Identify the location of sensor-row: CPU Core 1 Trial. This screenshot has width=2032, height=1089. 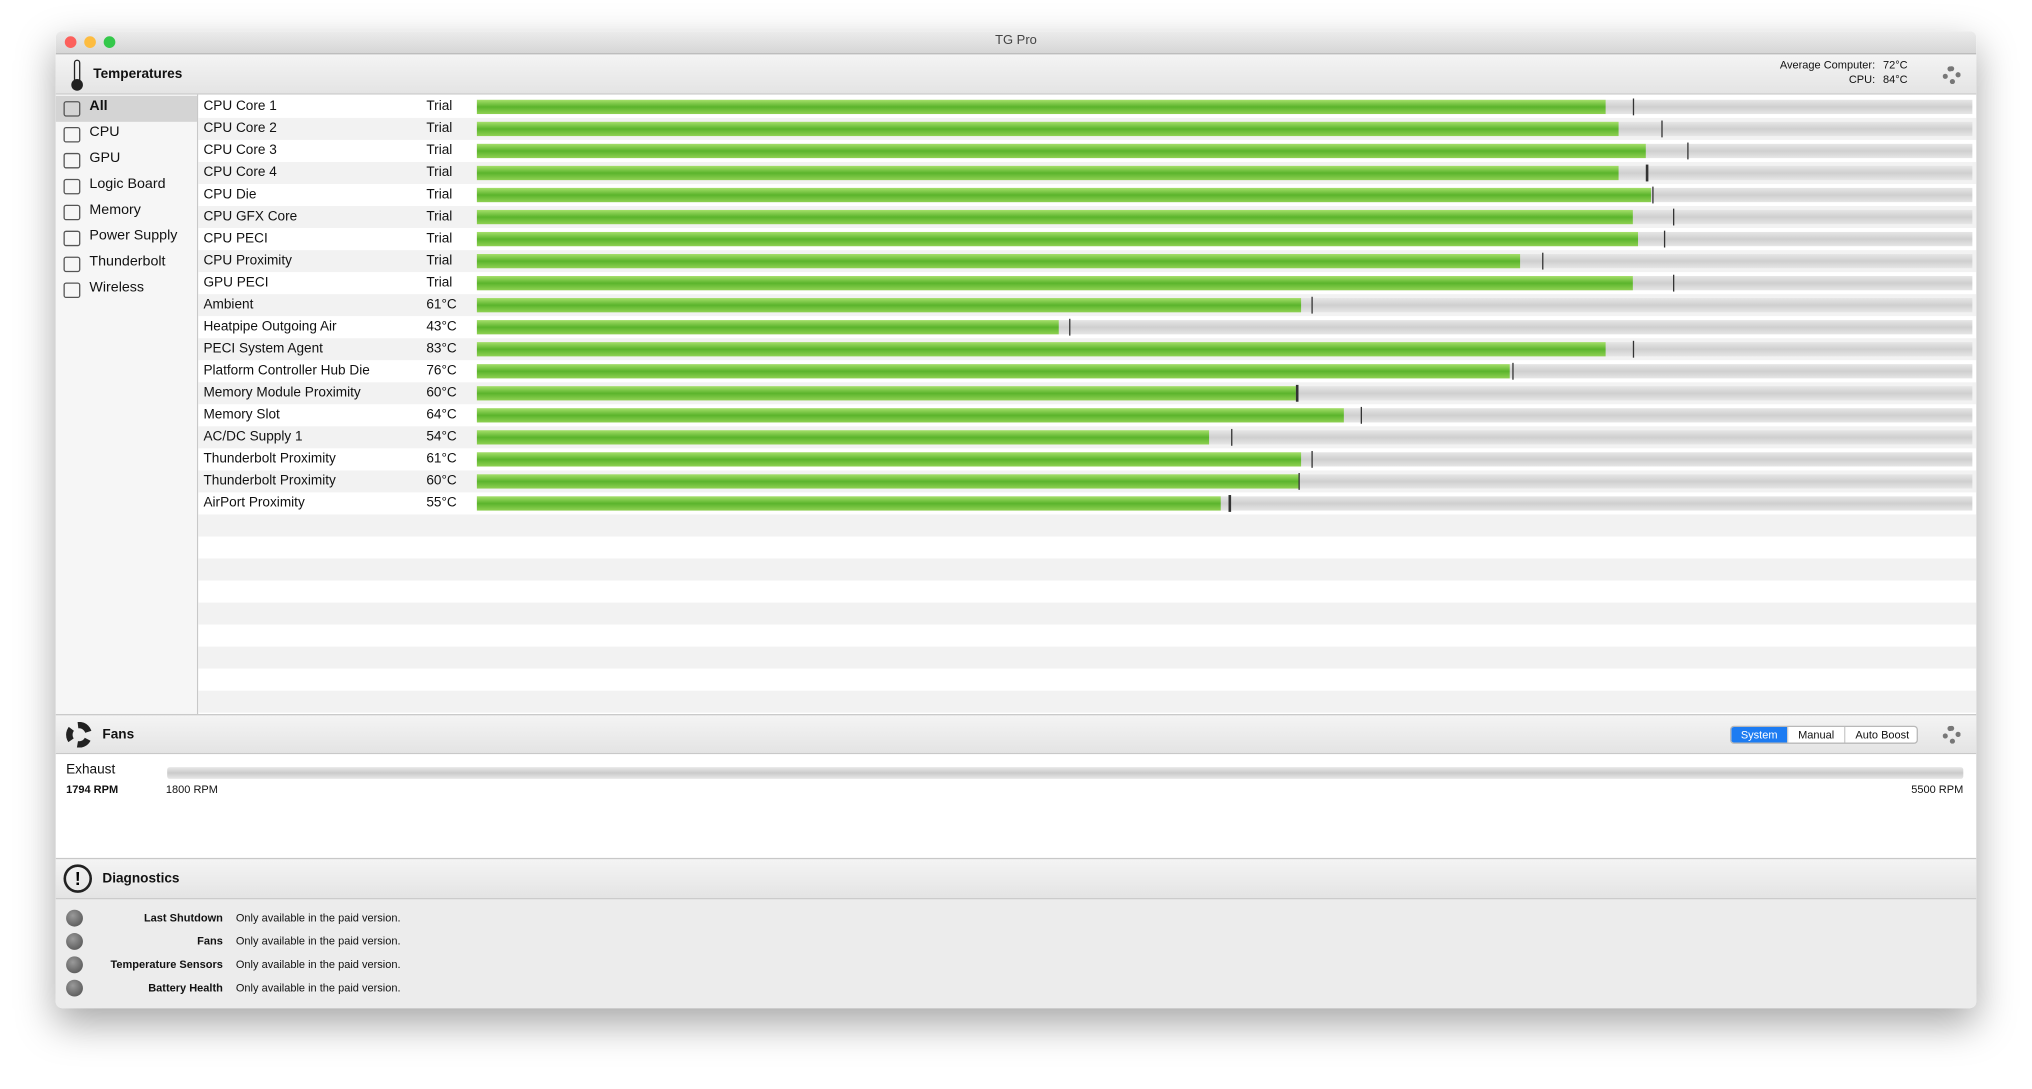
(1087, 106).